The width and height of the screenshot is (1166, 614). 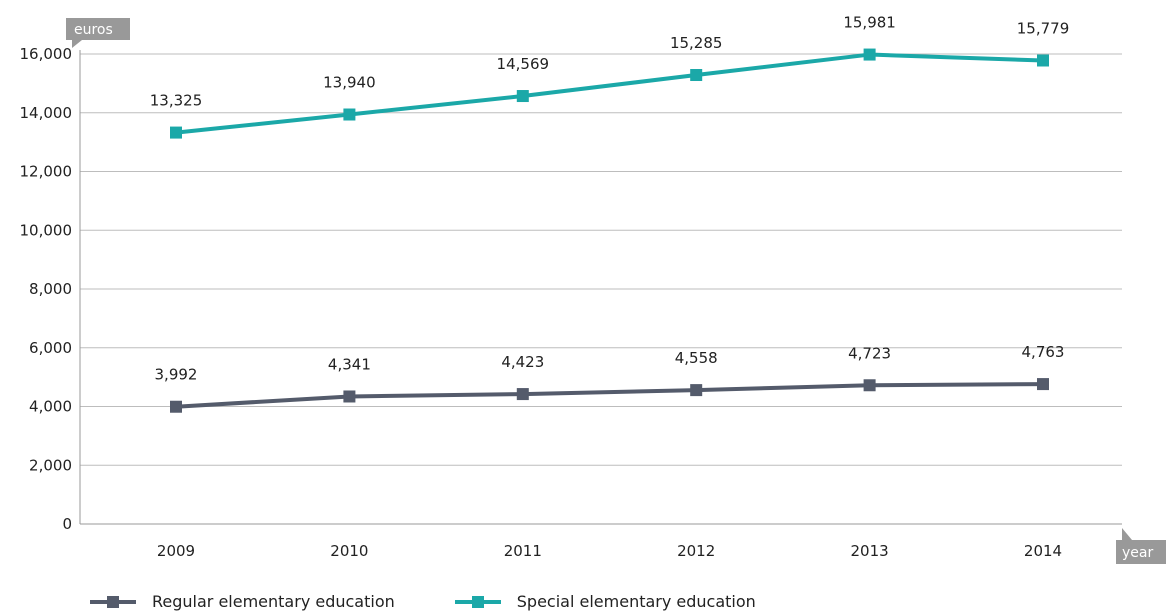 What do you see at coordinates (176, 375) in the screenshot?
I see `data-label: 3,992` at bounding box center [176, 375].